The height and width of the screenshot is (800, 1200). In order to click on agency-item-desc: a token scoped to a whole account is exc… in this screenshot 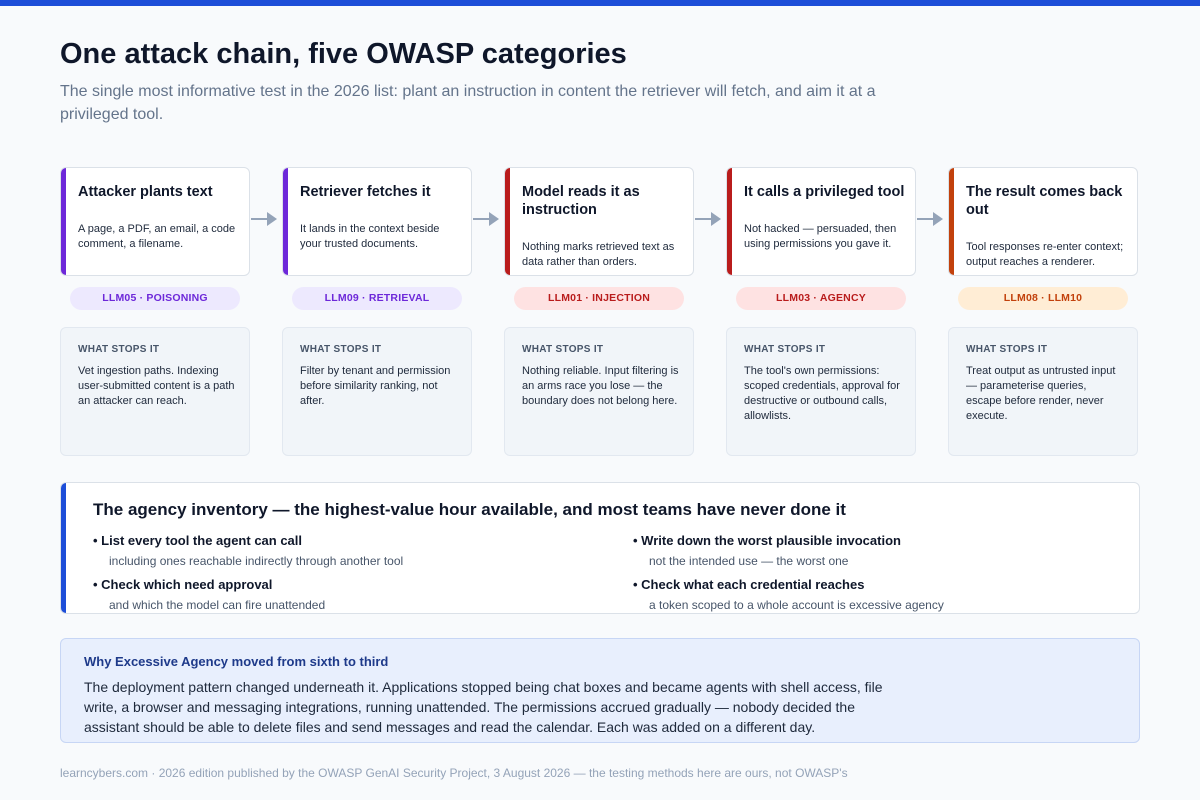, I will do `click(796, 605)`.